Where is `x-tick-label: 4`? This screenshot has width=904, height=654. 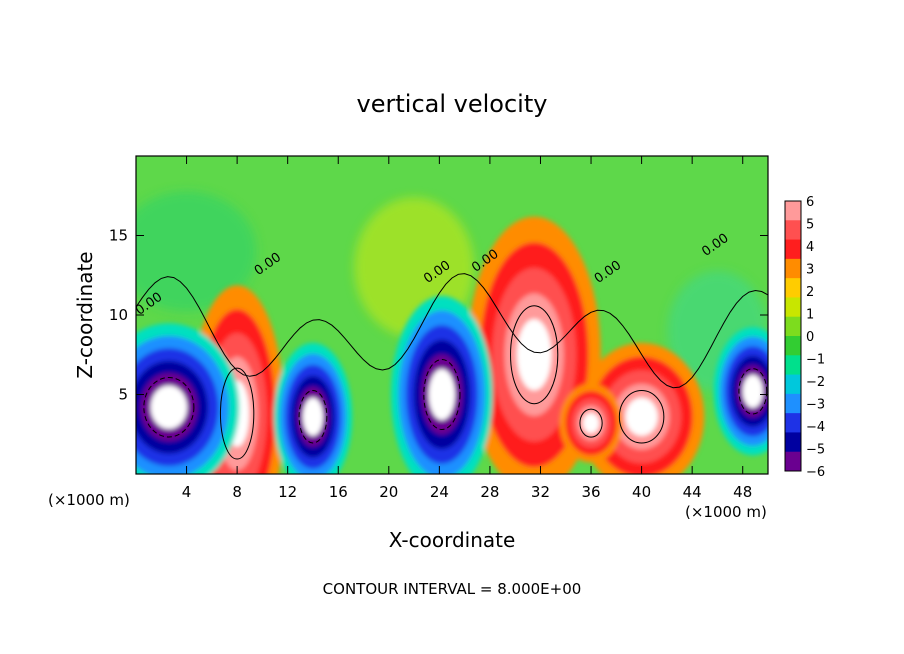
x-tick-label: 4 is located at coordinates (187, 492).